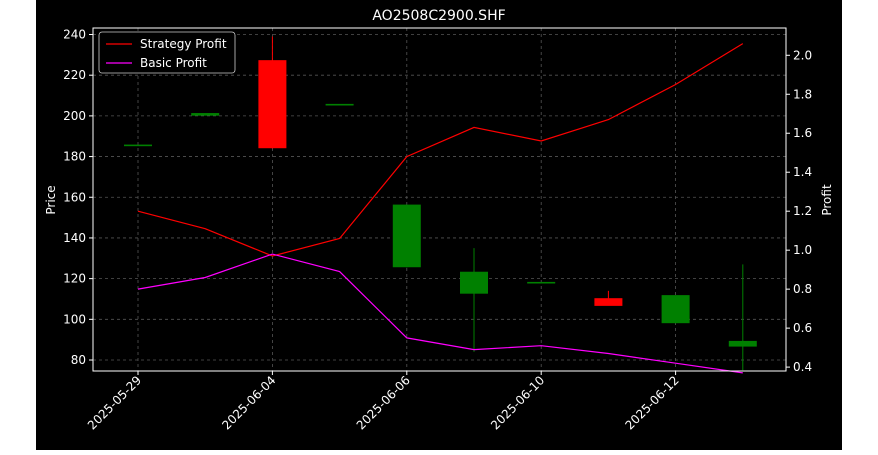 The height and width of the screenshot is (455, 878). What do you see at coordinates (802, 94) in the screenshot?
I see `y-tick-label-right: 1.8` at bounding box center [802, 94].